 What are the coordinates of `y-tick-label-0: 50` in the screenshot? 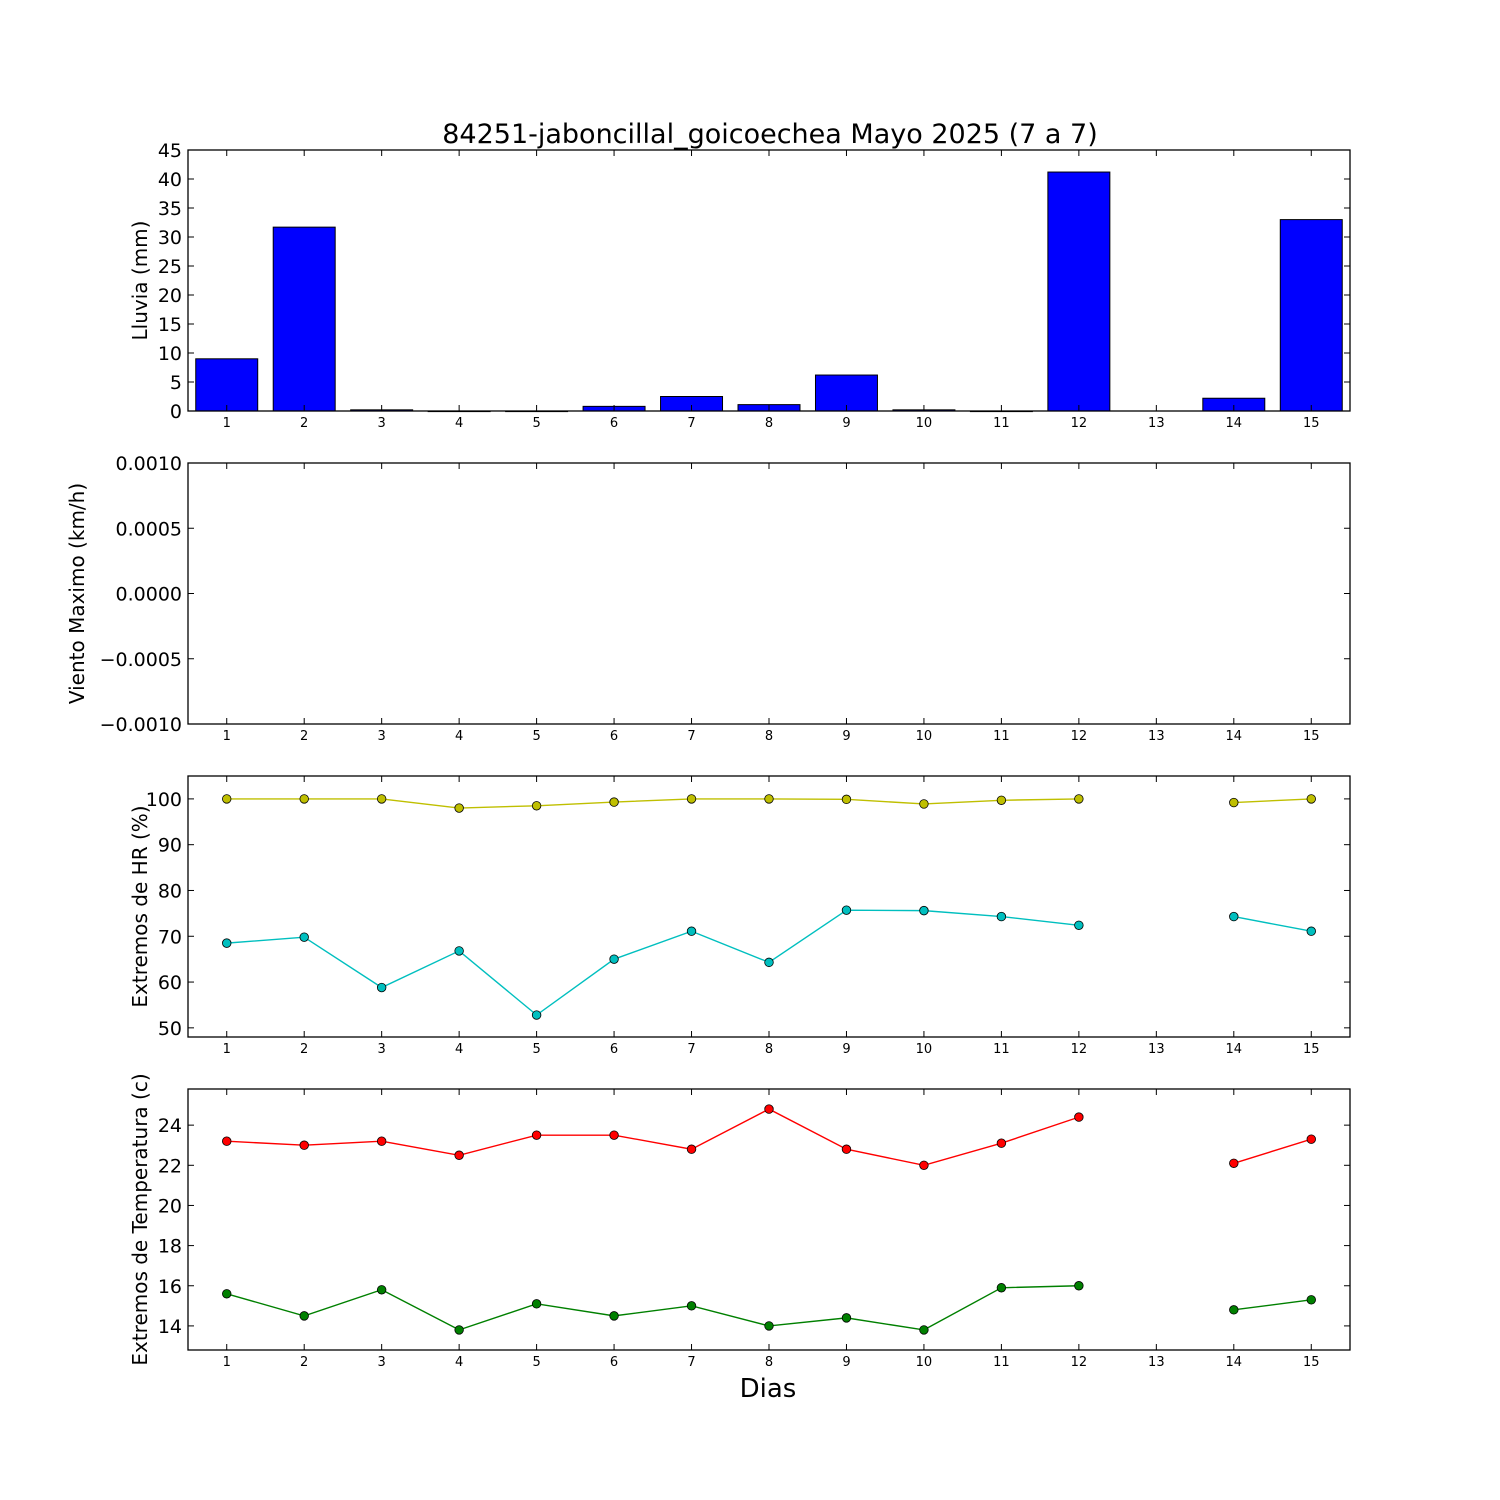 It's located at (170, 1029).